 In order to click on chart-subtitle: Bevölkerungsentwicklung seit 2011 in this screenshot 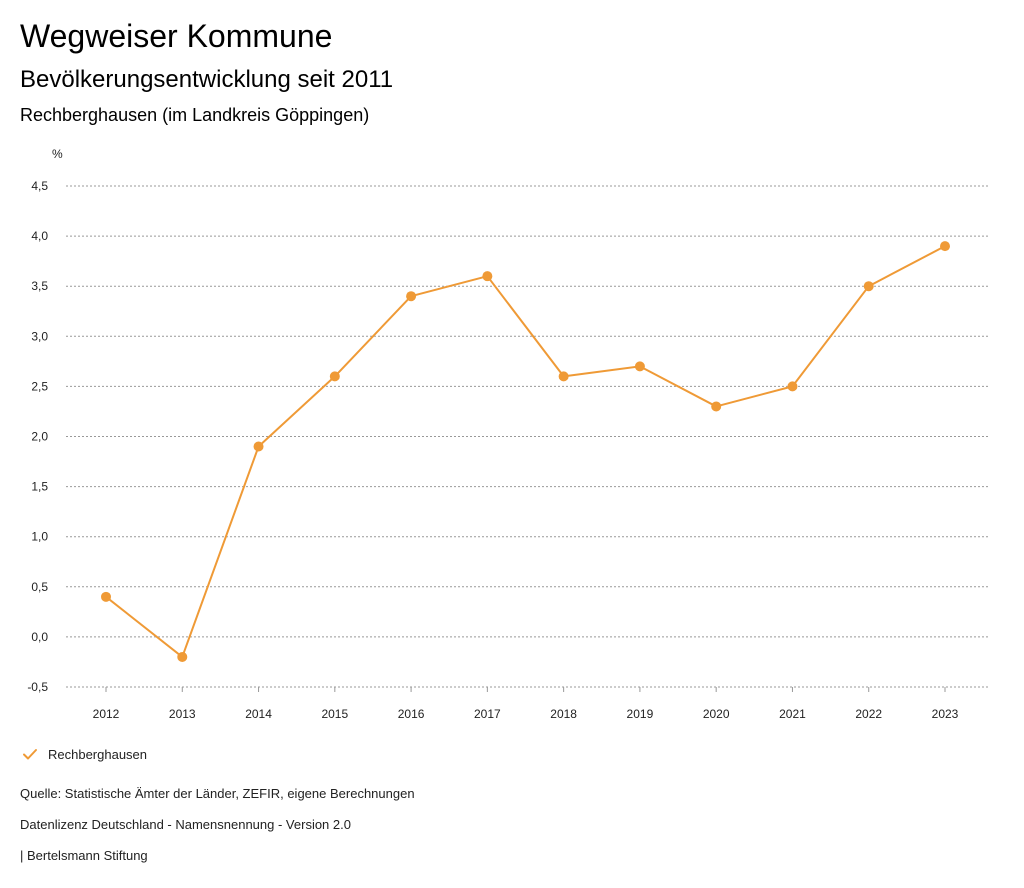, I will do `click(207, 79)`.